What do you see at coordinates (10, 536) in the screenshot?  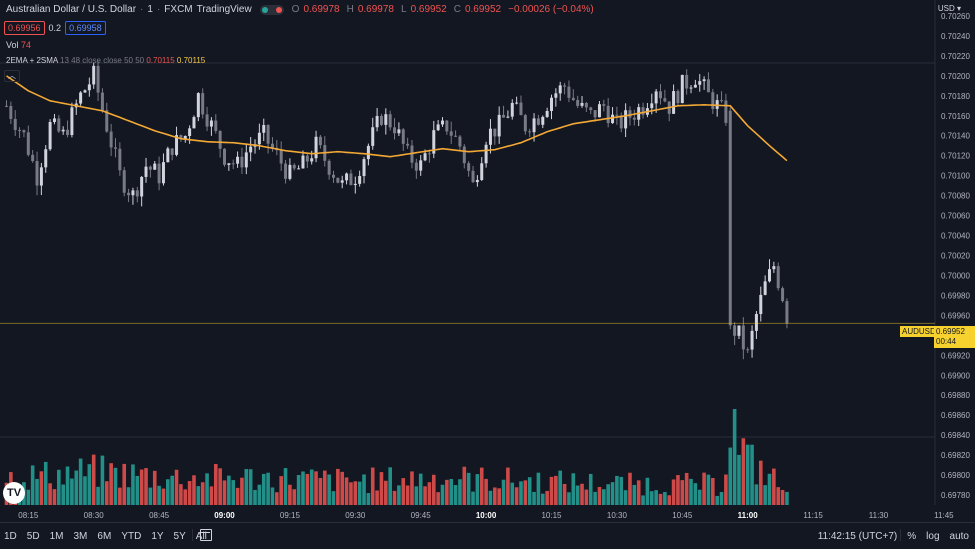 I see `range-1d: 1D` at bounding box center [10, 536].